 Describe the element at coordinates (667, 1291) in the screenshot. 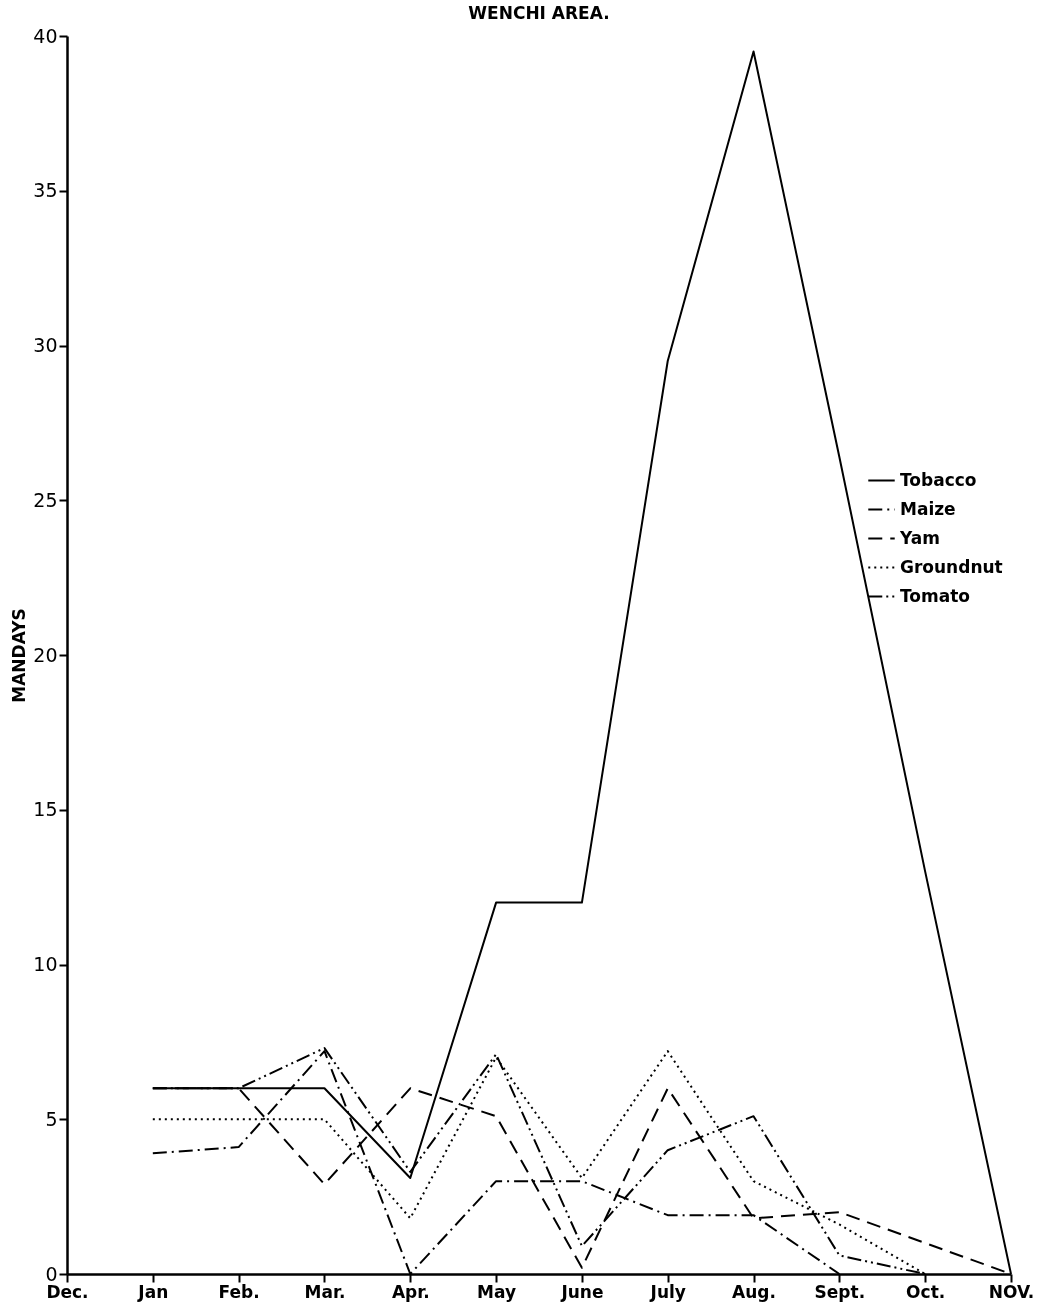

I see `x-tick-label: July` at that location.